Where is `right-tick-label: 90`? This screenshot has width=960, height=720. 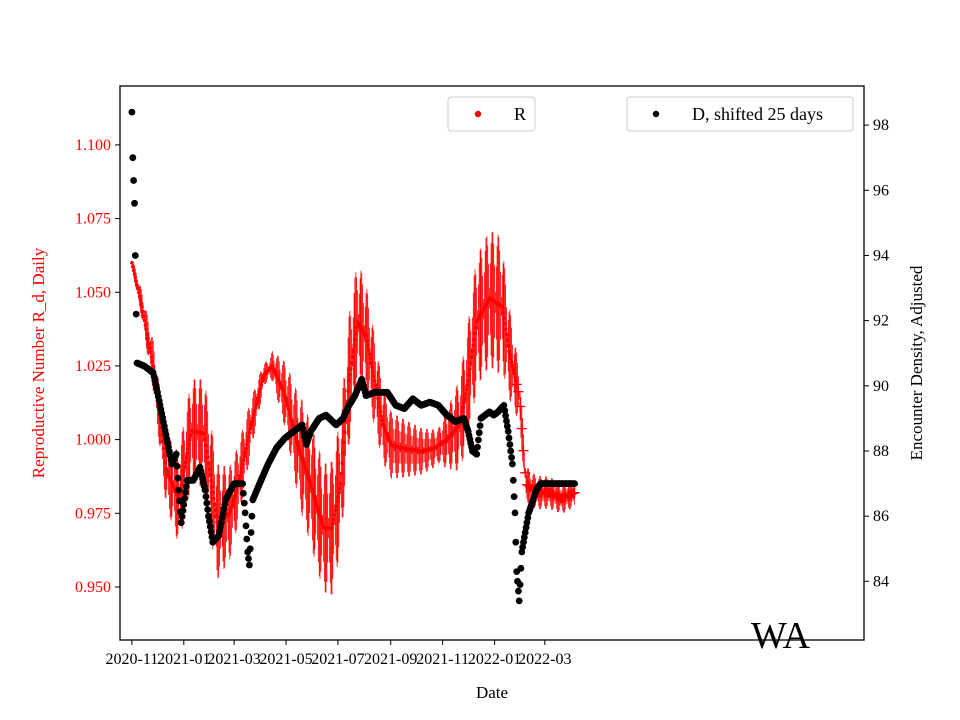 right-tick-label: 90 is located at coordinates (881, 386).